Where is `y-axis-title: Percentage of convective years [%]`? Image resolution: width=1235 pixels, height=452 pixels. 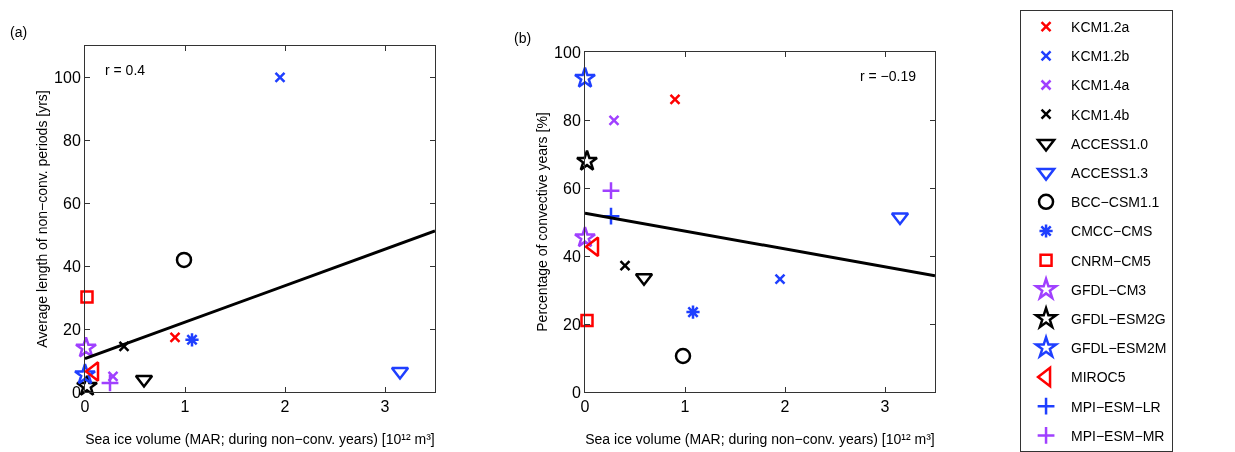
y-axis-title: Percentage of convective years [%] is located at coordinates (542, 222).